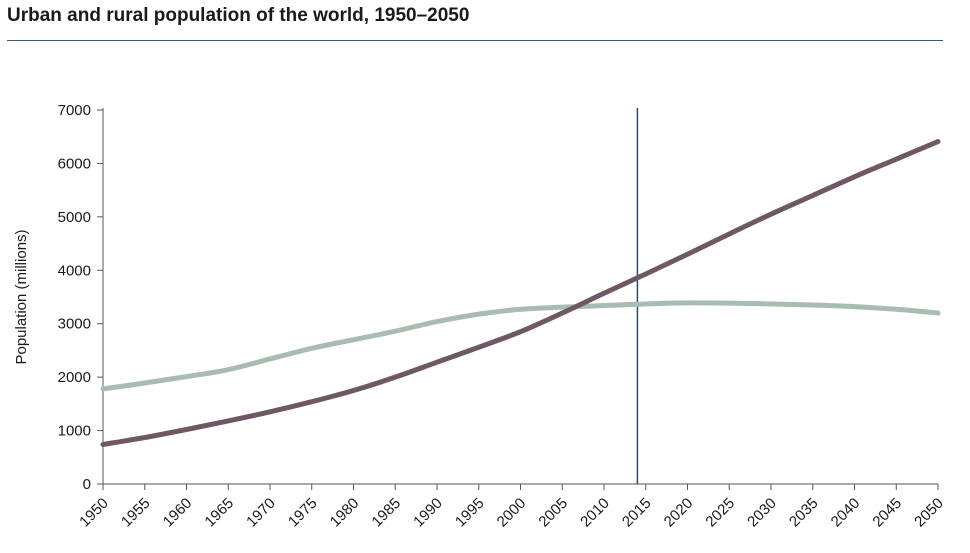 Image resolution: width=970 pixels, height=553 pixels. What do you see at coordinates (74, 217) in the screenshot?
I see `y-tick-label: 5000` at bounding box center [74, 217].